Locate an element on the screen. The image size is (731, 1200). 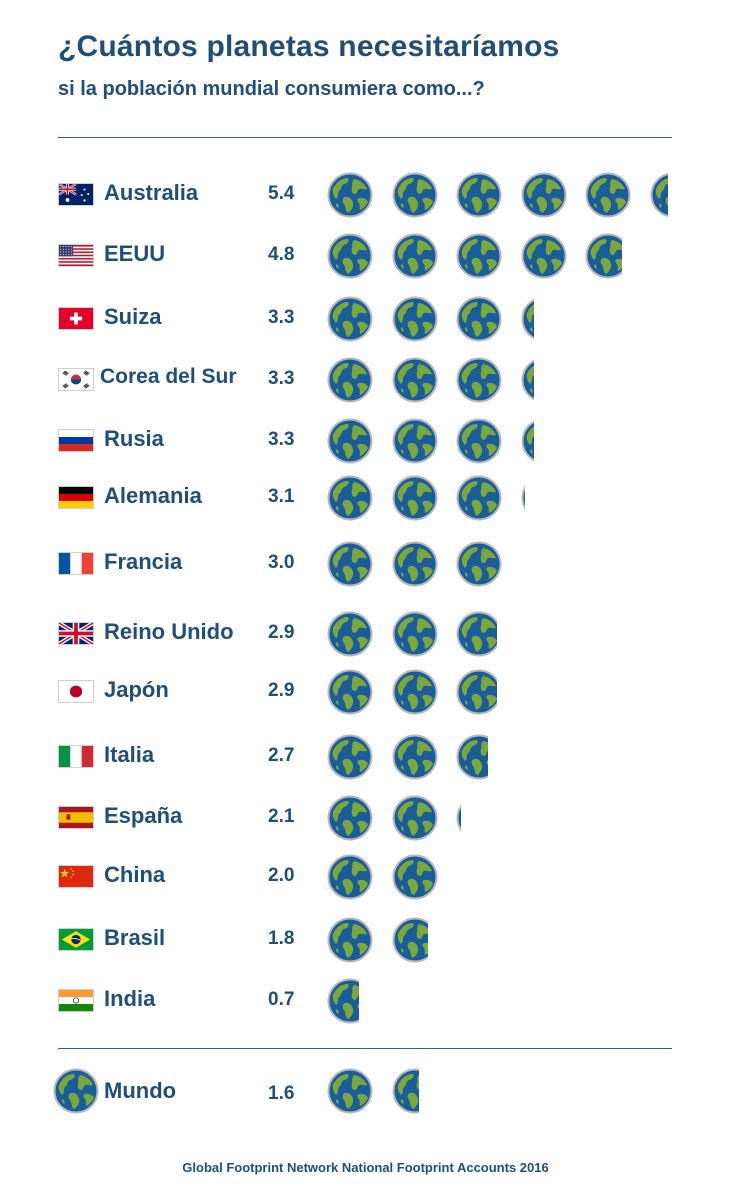
page-title: ¿Cuántos planetas necesitaríamos is located at coordinates (309, 46).